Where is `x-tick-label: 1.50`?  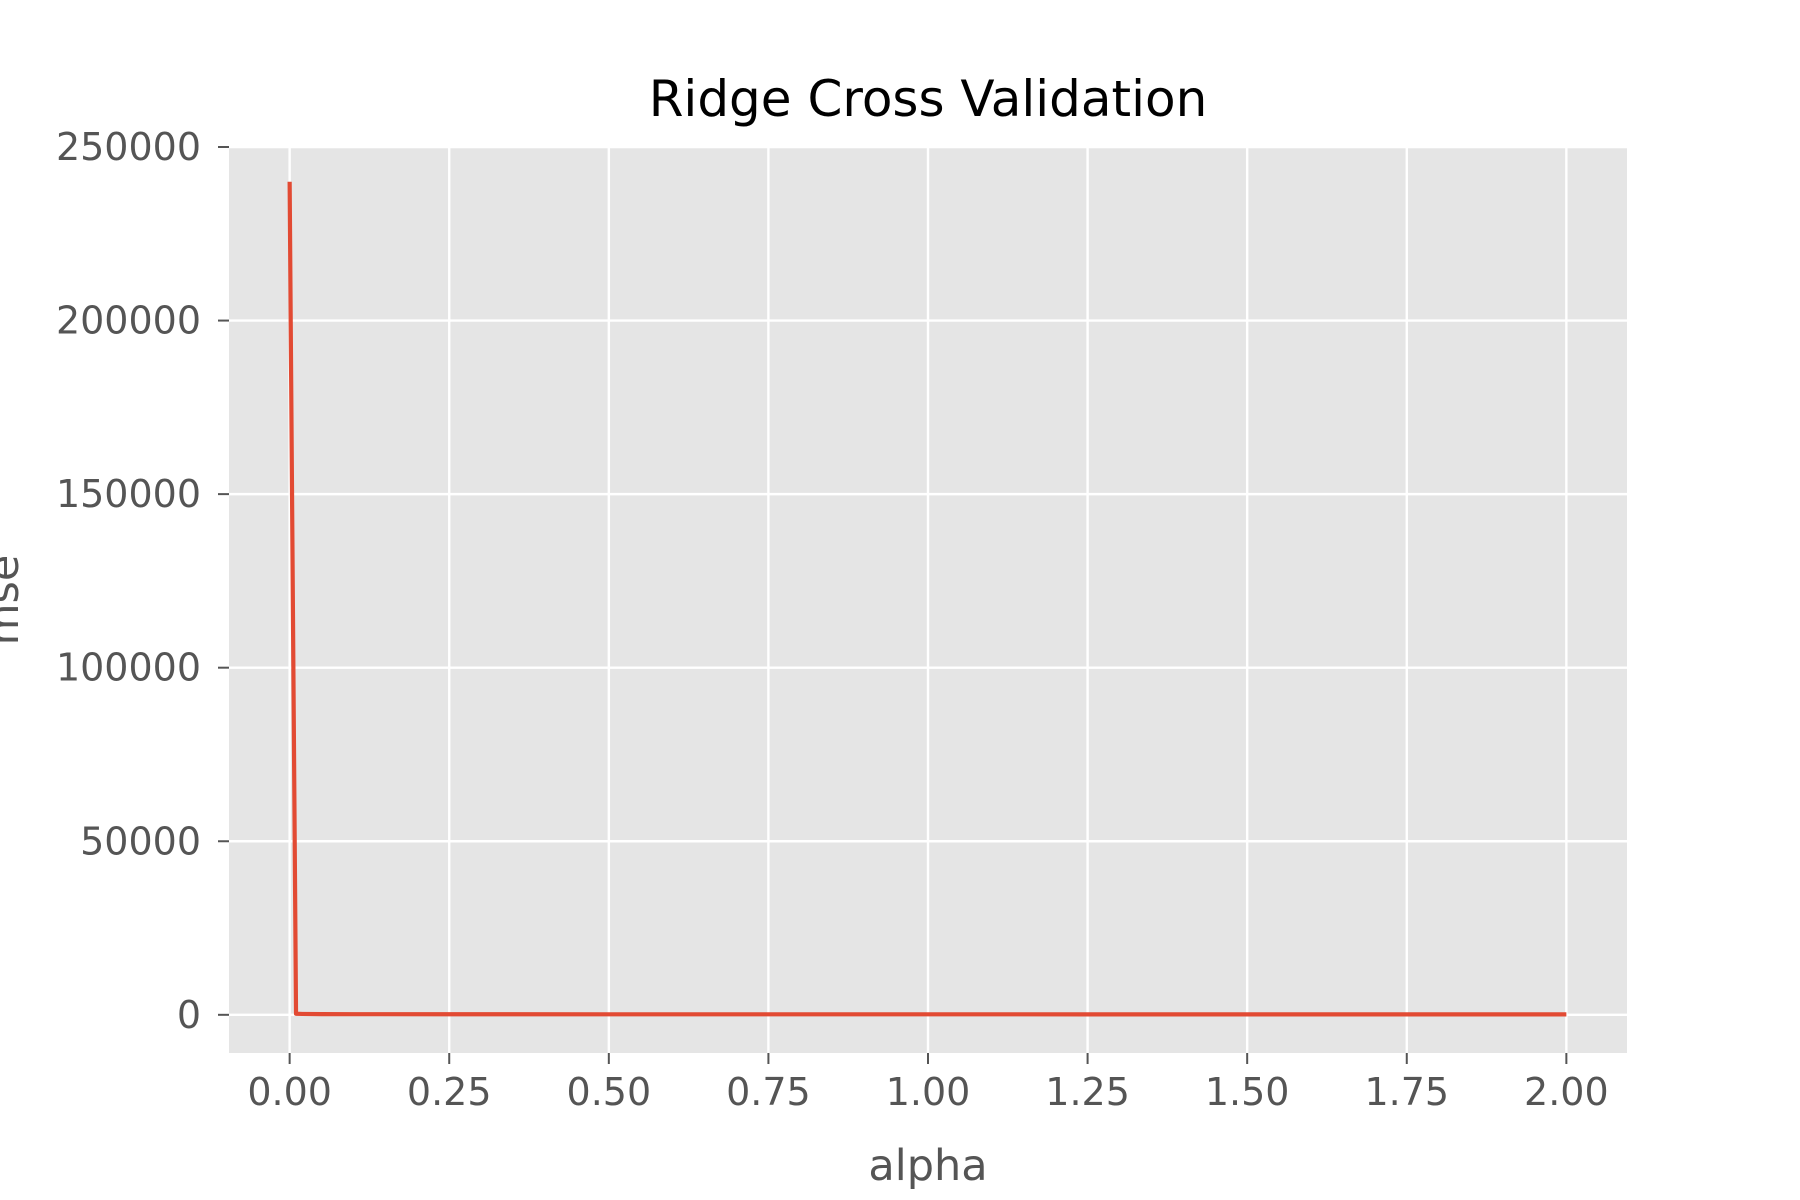
x-tick-label: 1.50 is located at coordinates (1247, 1092).